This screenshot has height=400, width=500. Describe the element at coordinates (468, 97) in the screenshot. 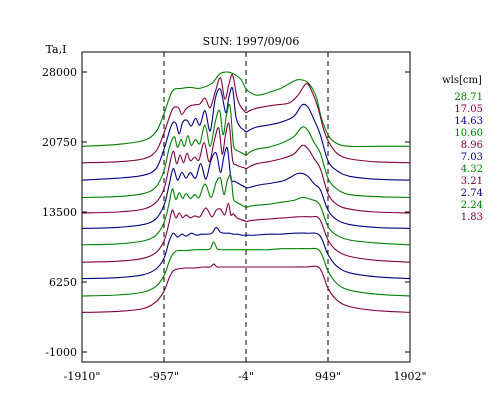

I see `legend-entry: 28.71` at that location.